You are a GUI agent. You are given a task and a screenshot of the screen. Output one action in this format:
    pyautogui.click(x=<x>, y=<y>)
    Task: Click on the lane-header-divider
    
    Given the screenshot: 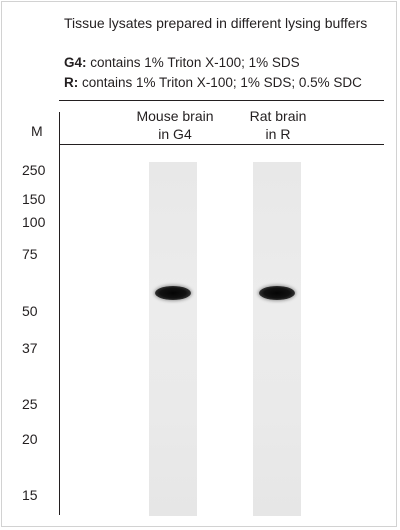 What is the action you would take?
    pyautogui.click(x=221, y=144)
    